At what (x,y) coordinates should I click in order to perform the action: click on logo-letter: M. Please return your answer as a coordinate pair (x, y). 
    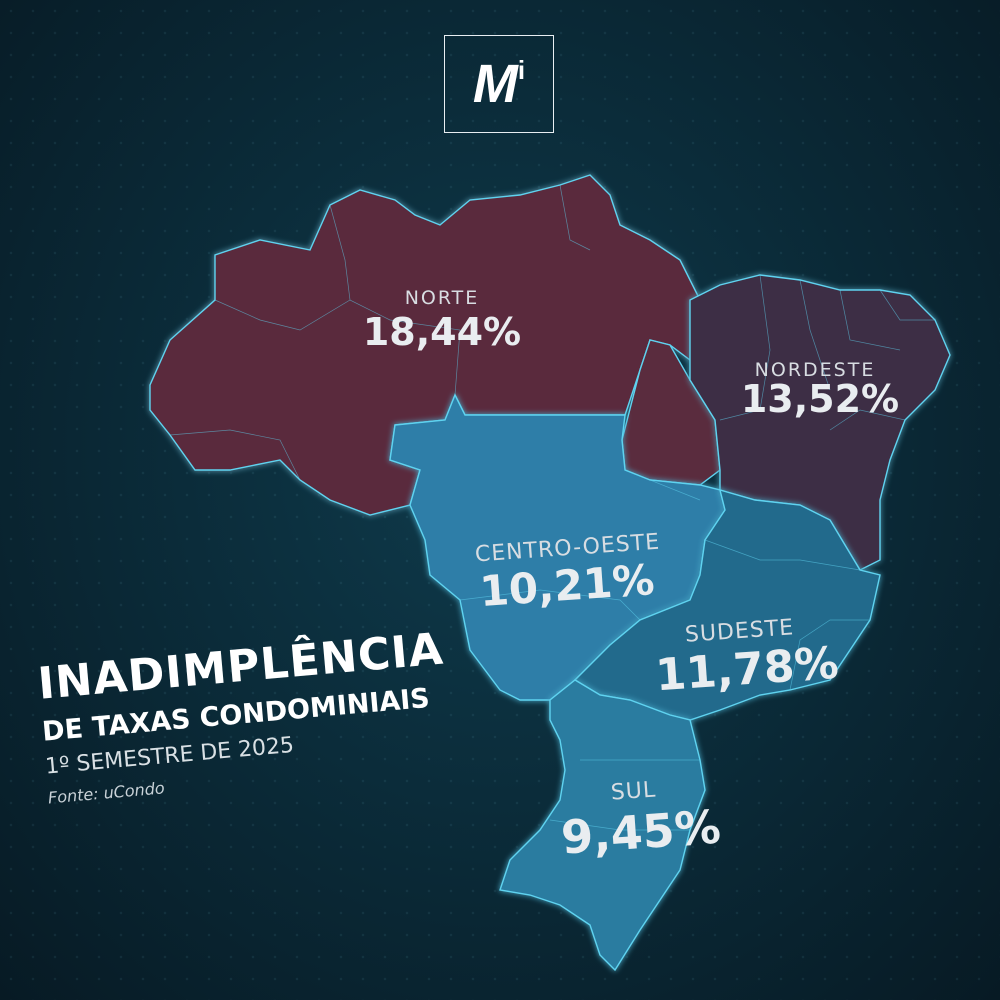
    Looking at the image, I should click on (495, 84).